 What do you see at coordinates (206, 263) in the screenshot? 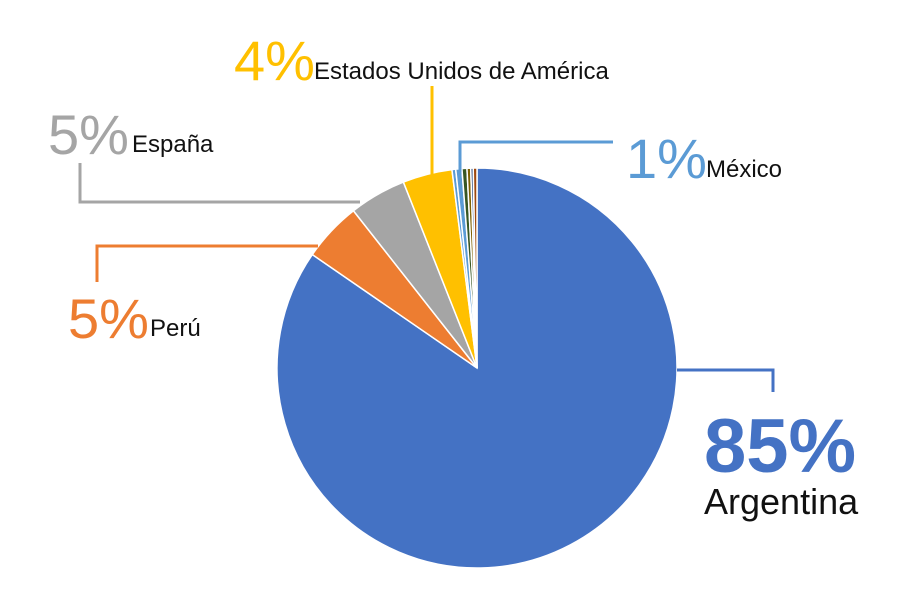
I see `leader-line-peru` at bounding box center [206, 263].